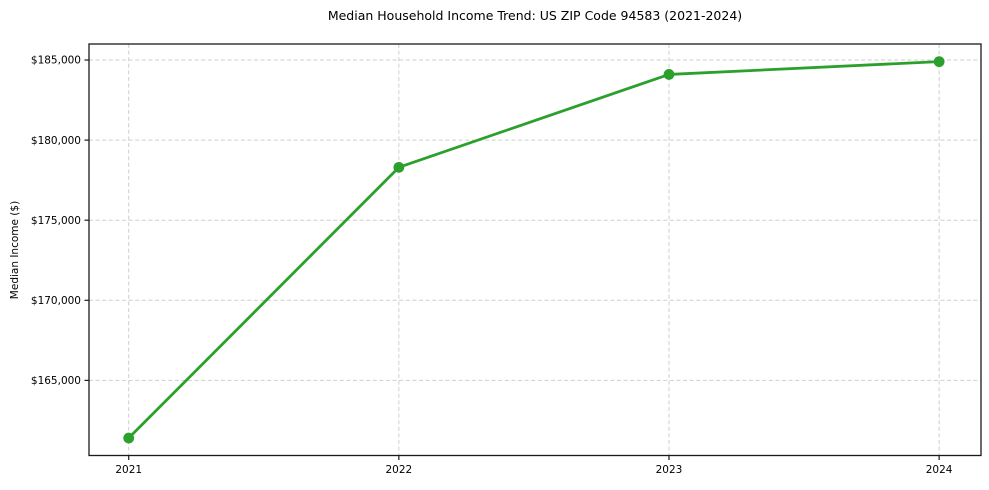  I want to click on y-tick-label: $165,000, so click(56, 381).